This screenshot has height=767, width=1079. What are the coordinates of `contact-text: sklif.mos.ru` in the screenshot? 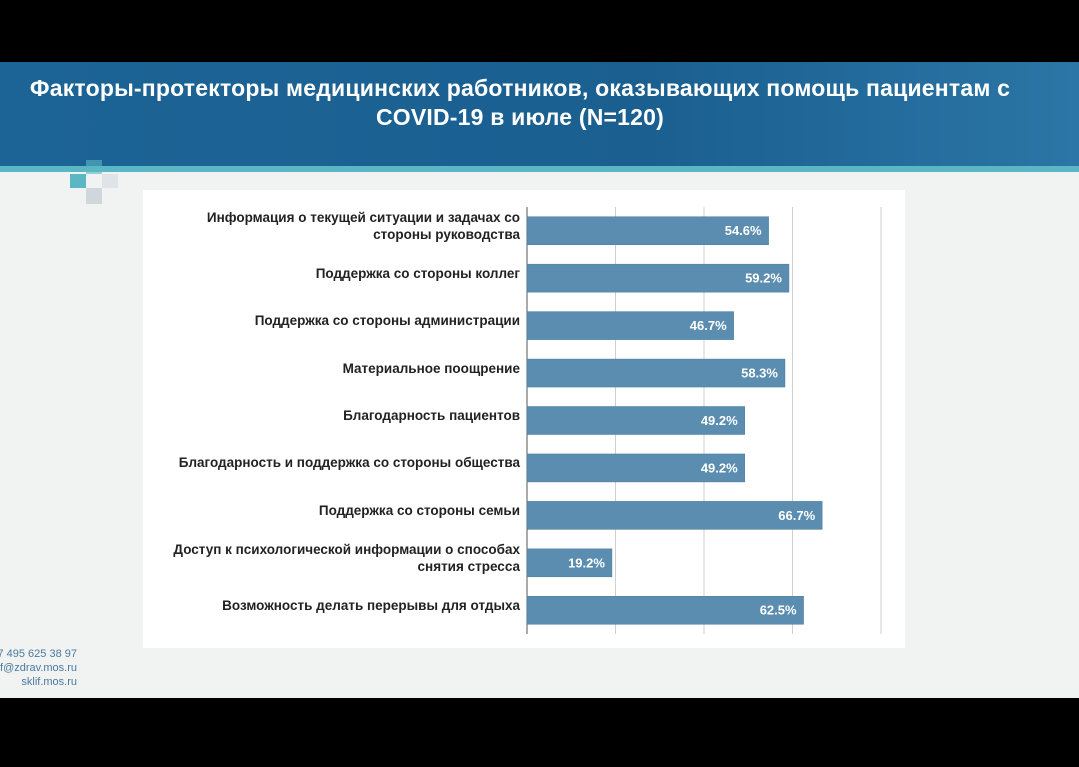 It's located at (49, 682).